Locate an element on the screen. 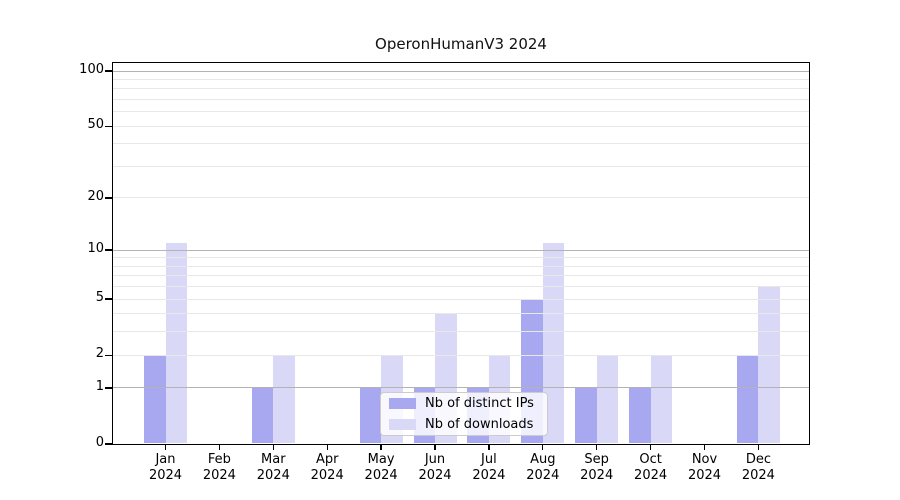 The height and width of the screenshot is (500, 900). x-tick-mark-dec is located at coordinates (758, 447).